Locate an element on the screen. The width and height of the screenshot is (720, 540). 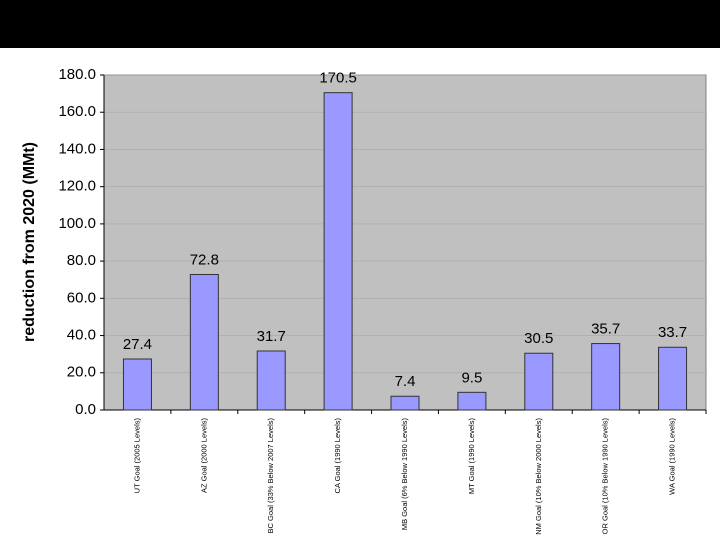
y-tick-label: 120.0 is located at coordinates (77, 186).